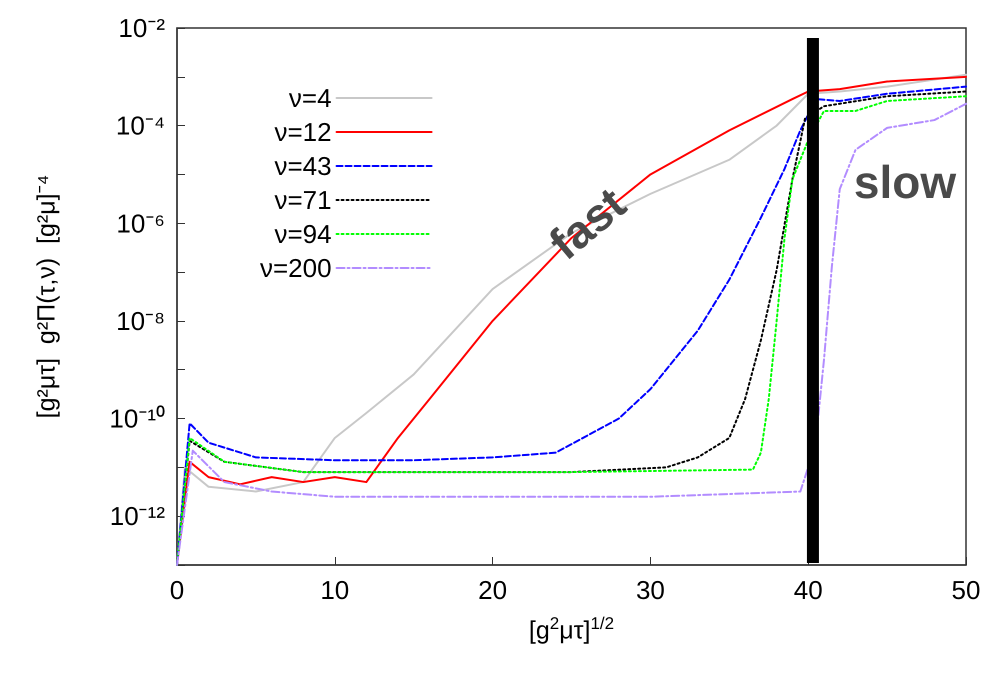 The image size is (993, 675). Describe the element at coordinates (303, 166) in the screenshot. I see `legend-label: ν=43` at that location.